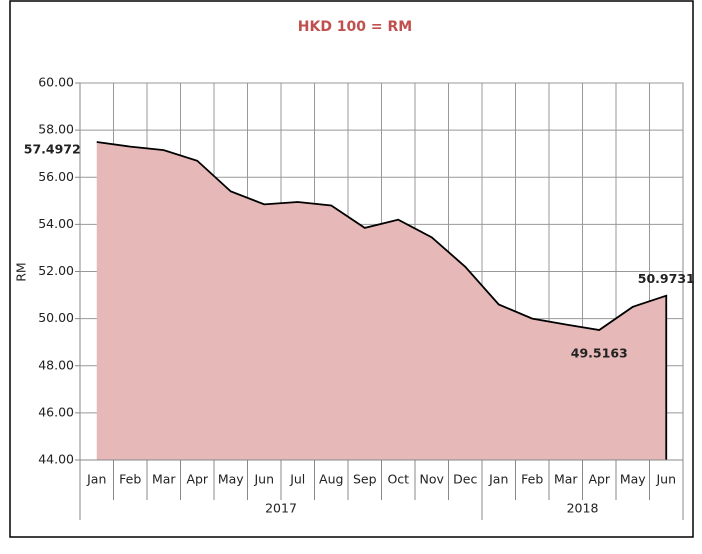 Image resolution: width=702 pixels, height=554 pixels. Describe the element at coordinates (281, 508) in the screenshot. I see `group-label: 2017` at that location.